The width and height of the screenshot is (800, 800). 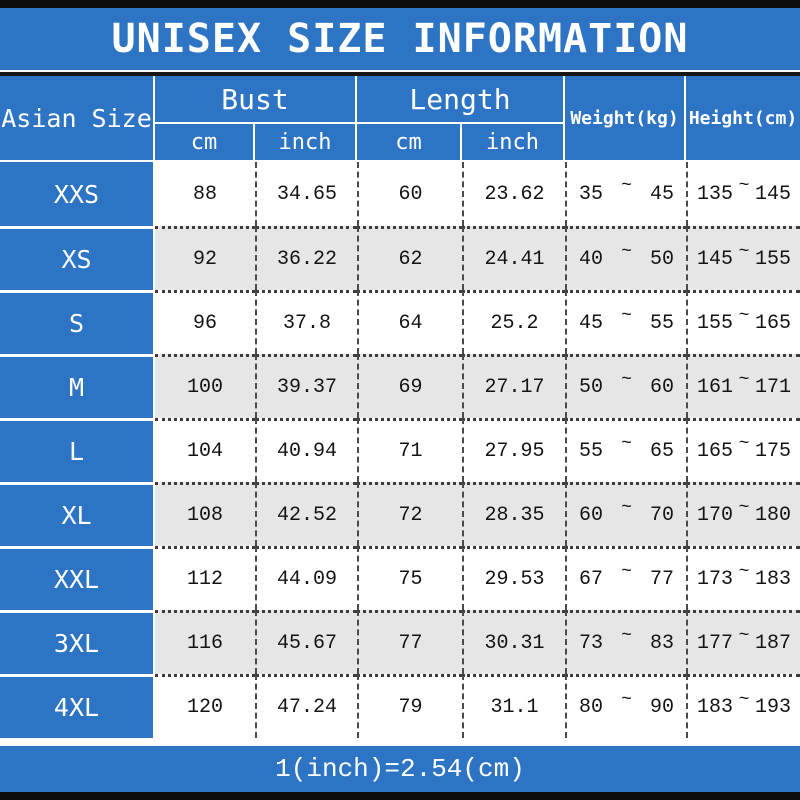 What do you see at coordinates (77, 118) in the screenshot?
I see `header-asian-size: Asian Size` at bounding box center [77, 118].